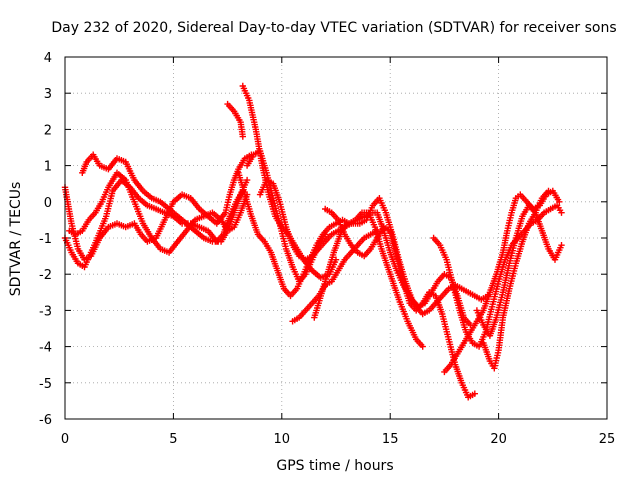 The width and height of the screenshot is (640, 480). What do you see at coordinates (390, 439) in the screenshot?
I see `x-tick-label: 15` at bounding box center [390, 439].